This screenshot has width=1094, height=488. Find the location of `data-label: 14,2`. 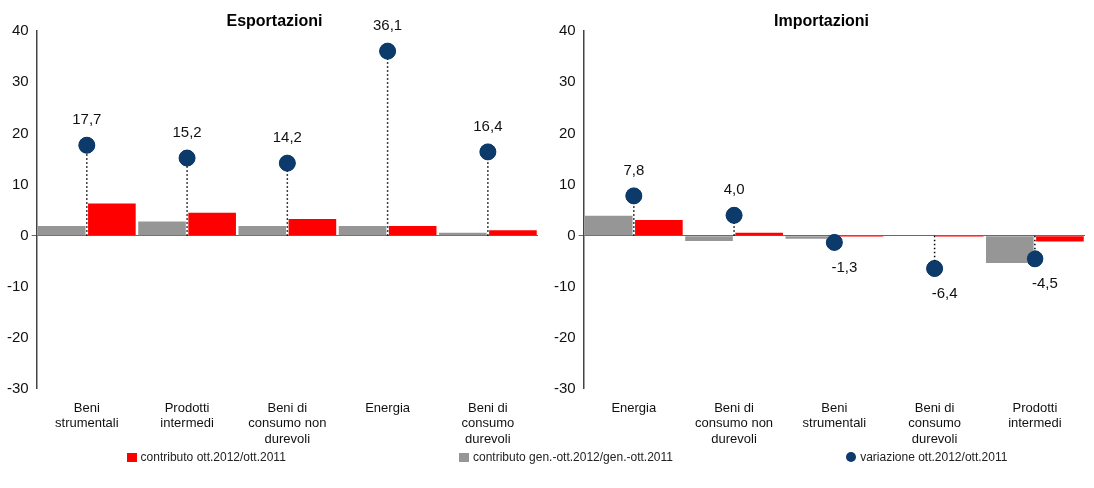

data-label: 14,2 is located at coordinates (287, 136).